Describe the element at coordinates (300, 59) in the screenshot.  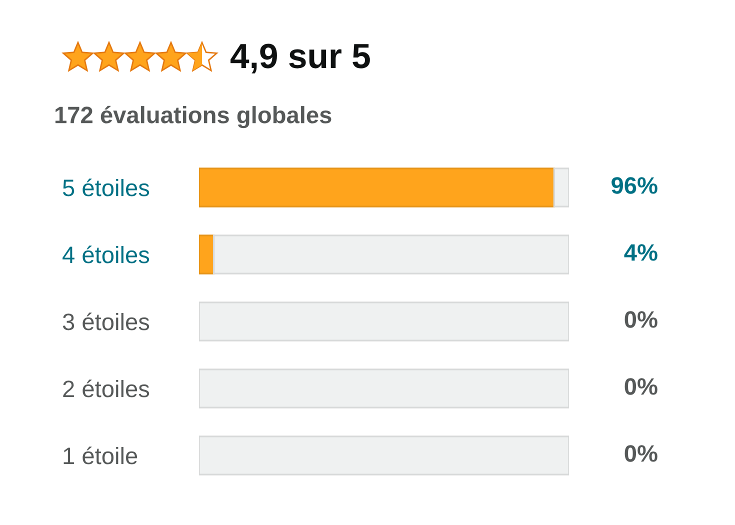
I see `chart-title: 4,9 sur 5` at that location.